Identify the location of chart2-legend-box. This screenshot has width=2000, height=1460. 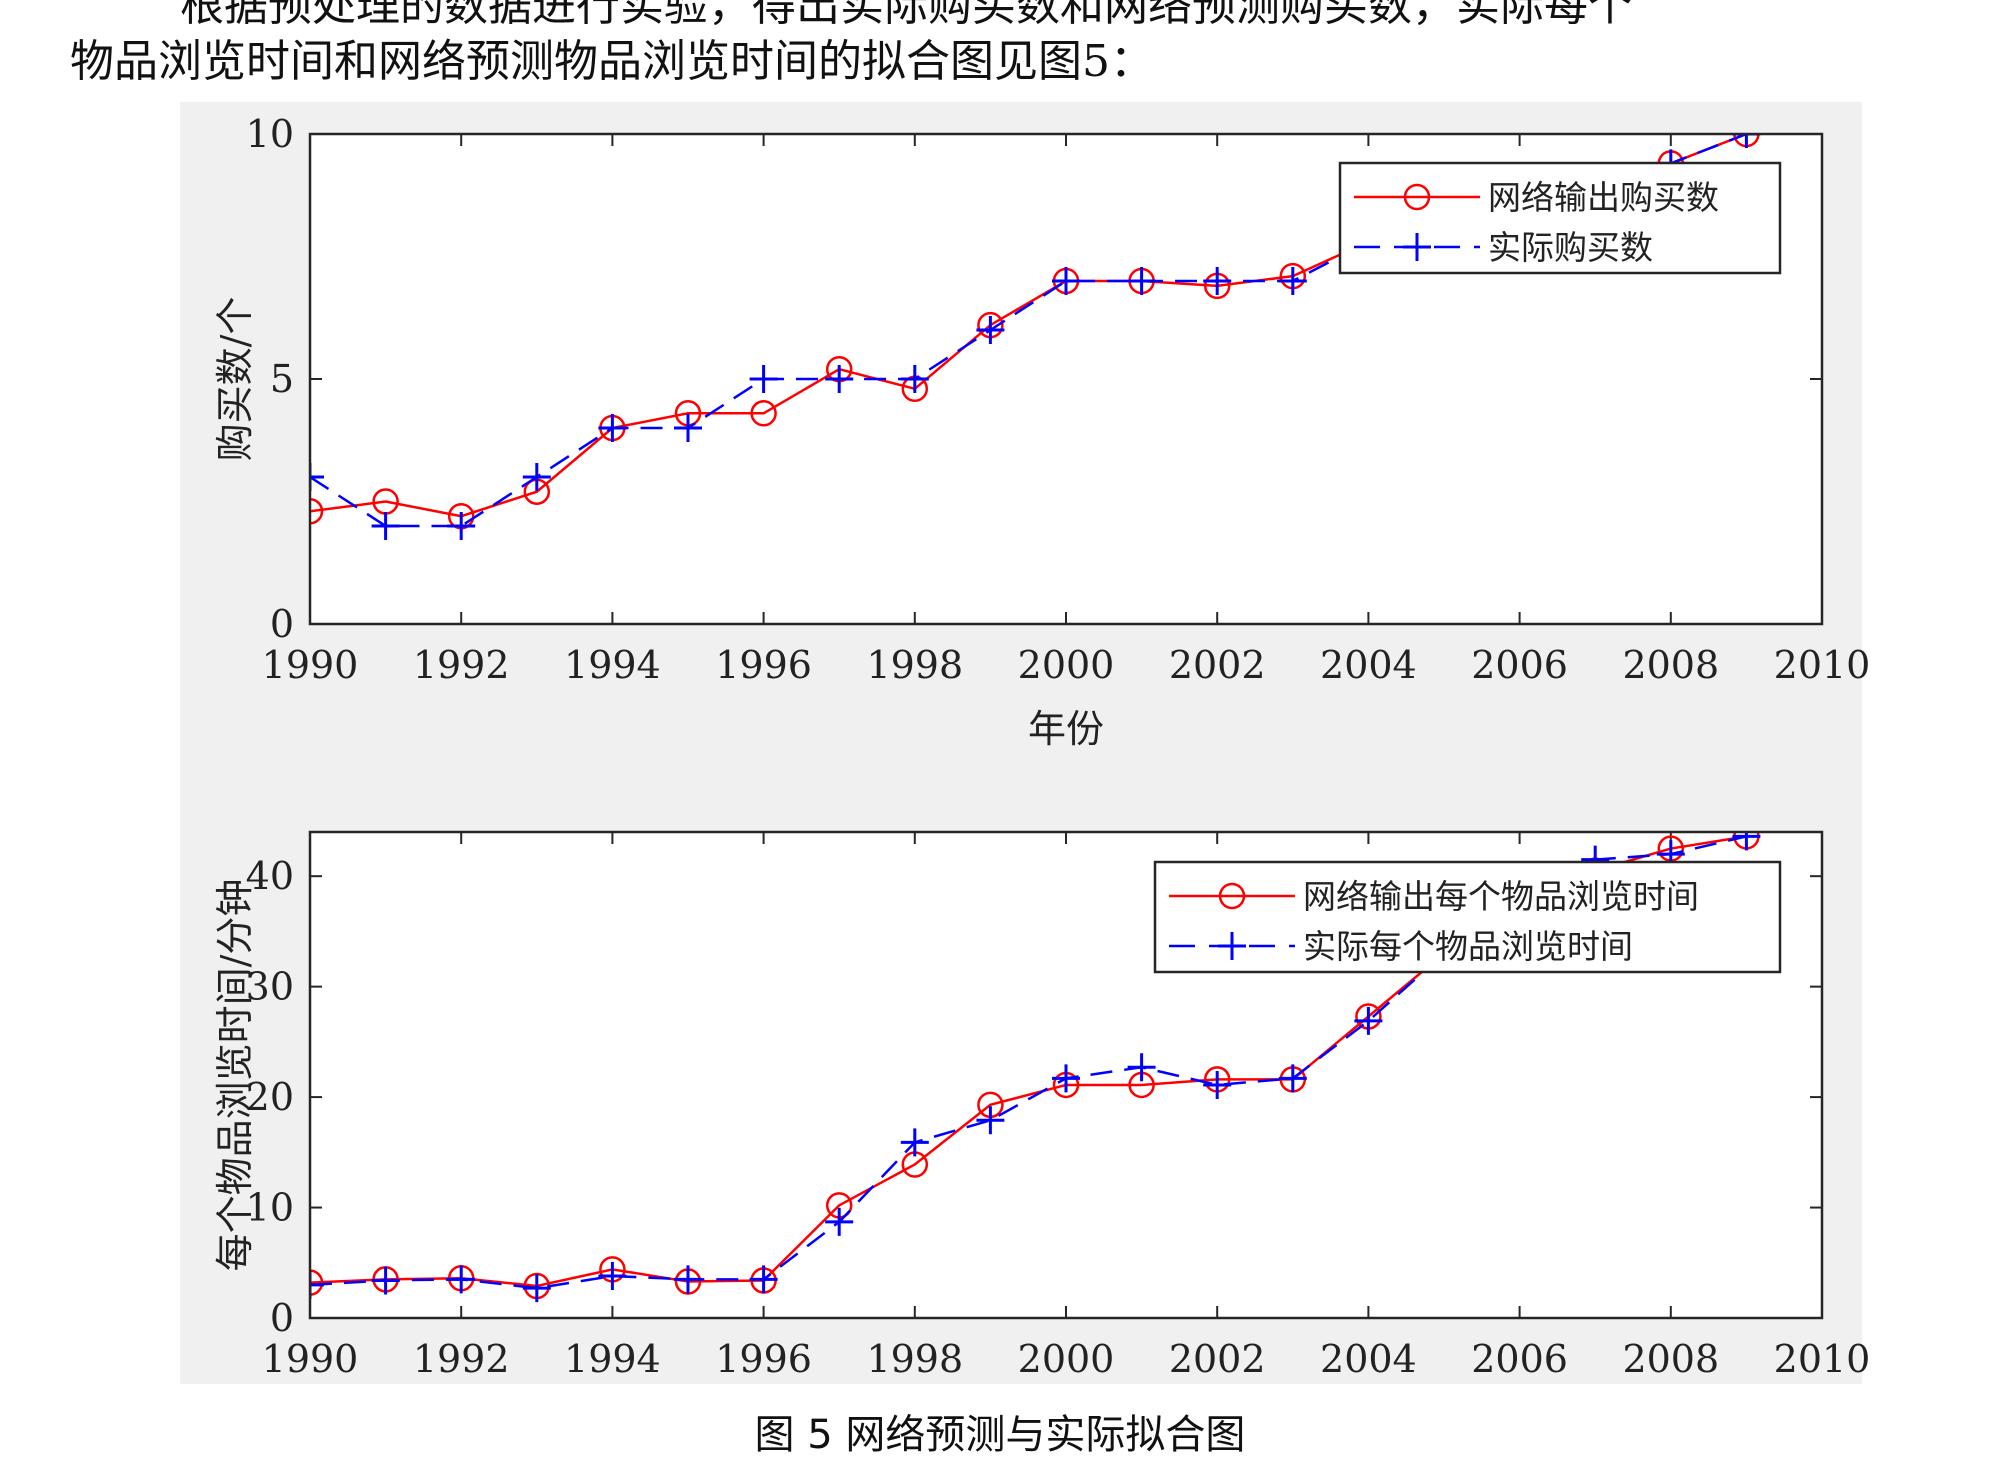
(1467, 917).